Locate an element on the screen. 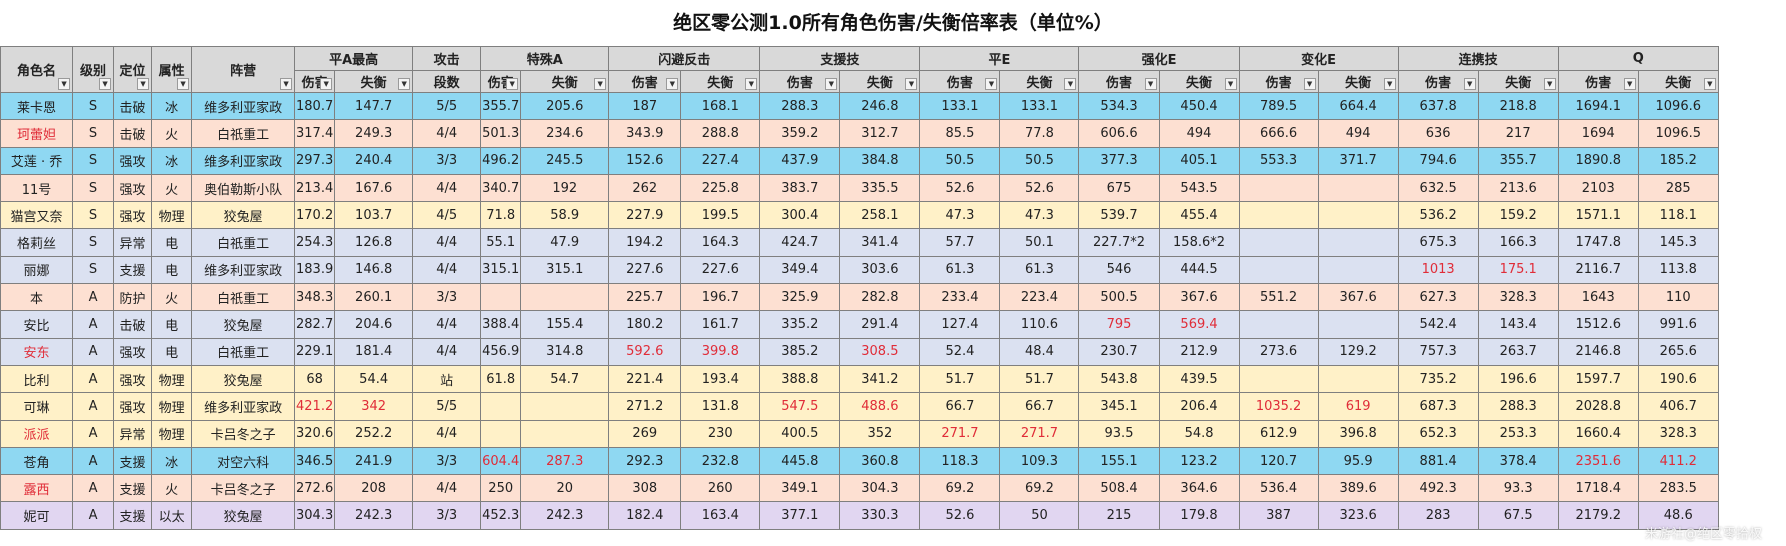 The height and width of the screenshot is (546, 1786). cell-daze: 167.6 is located at coordinates (374, 188).